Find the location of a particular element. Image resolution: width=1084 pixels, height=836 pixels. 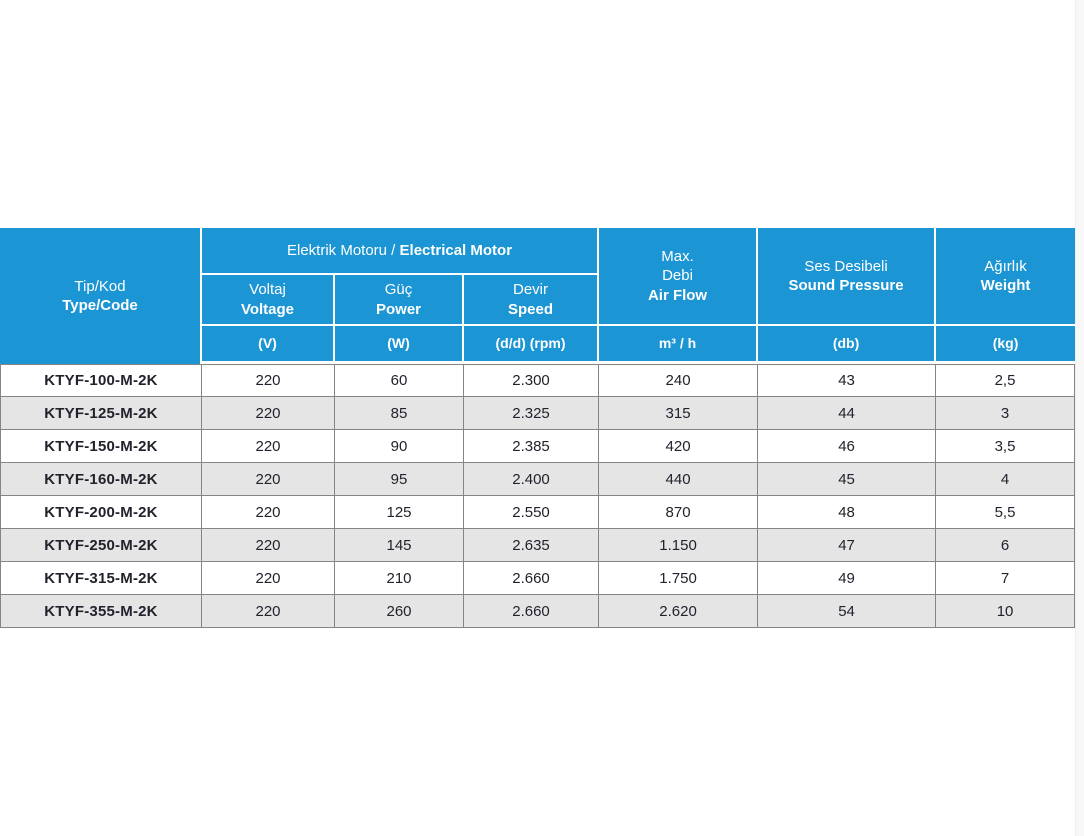

weight-cell: 4 is located at coordinates (1006, 479).